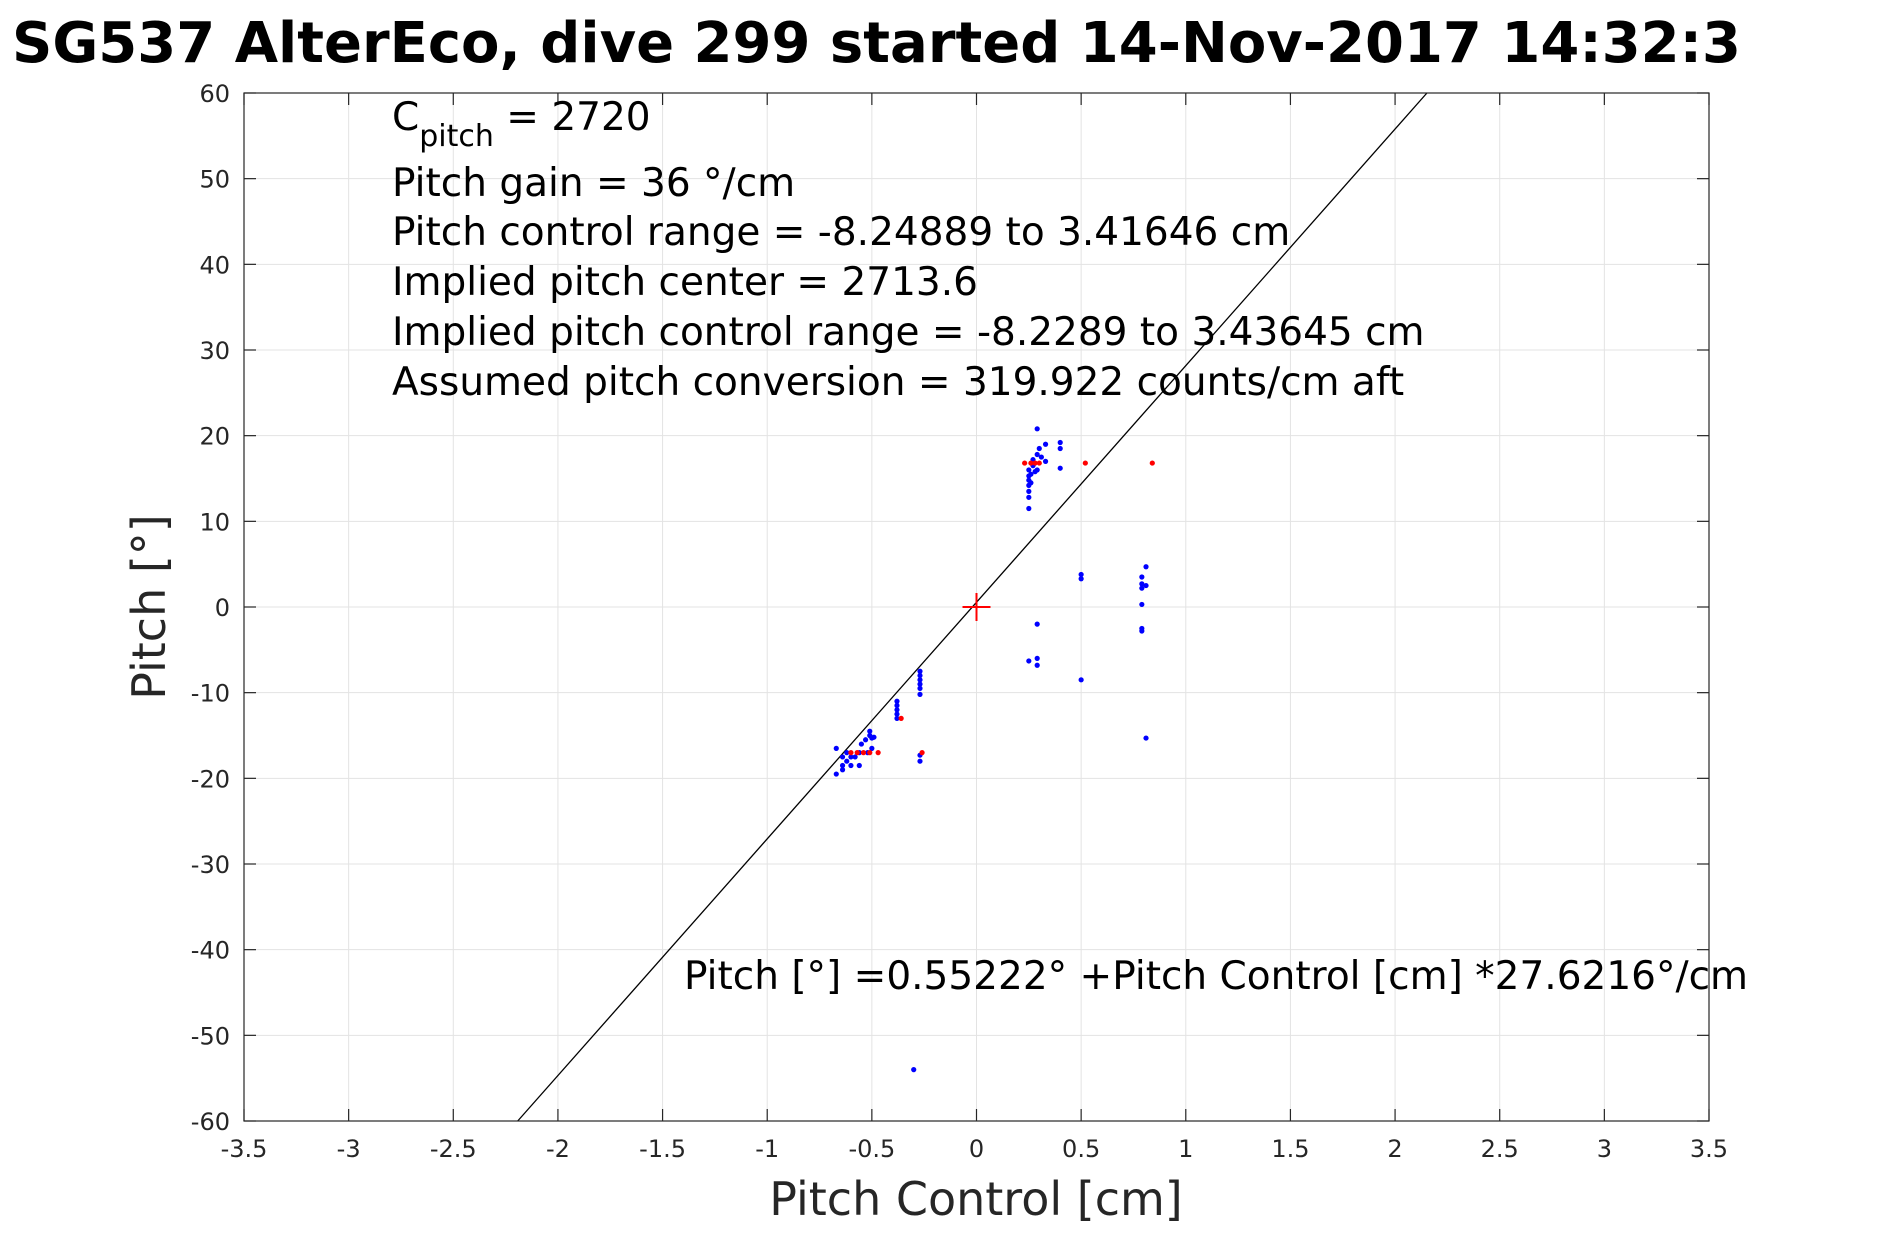 This screenshot has height=1260, width=1890. Describe the element at coordinates (210, 951) in the screenshot. I see `y-tick-label: -40` at that location.